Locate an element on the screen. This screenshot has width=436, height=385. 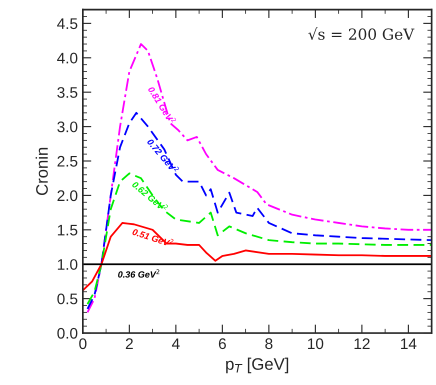
line-series is located at coordinates (257, 257).